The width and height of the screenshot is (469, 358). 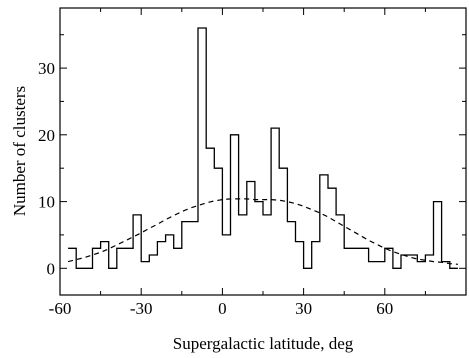 I want to click on x-tick-label: 30, so click(x=303, y=308).